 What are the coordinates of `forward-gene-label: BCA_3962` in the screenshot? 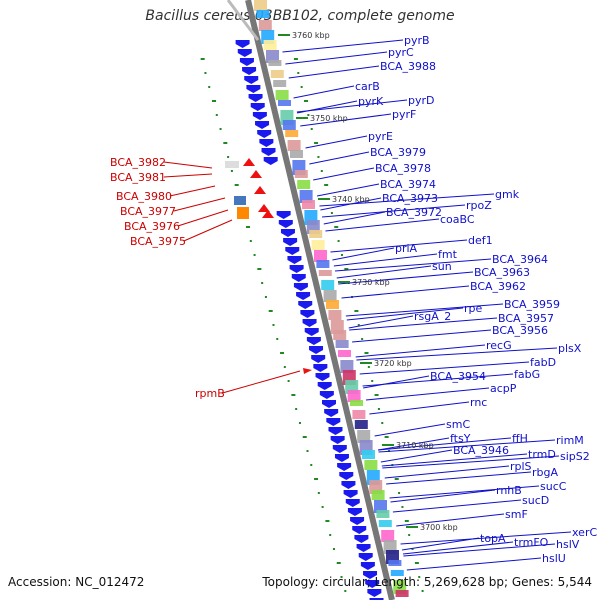 It's located at (498, 286).